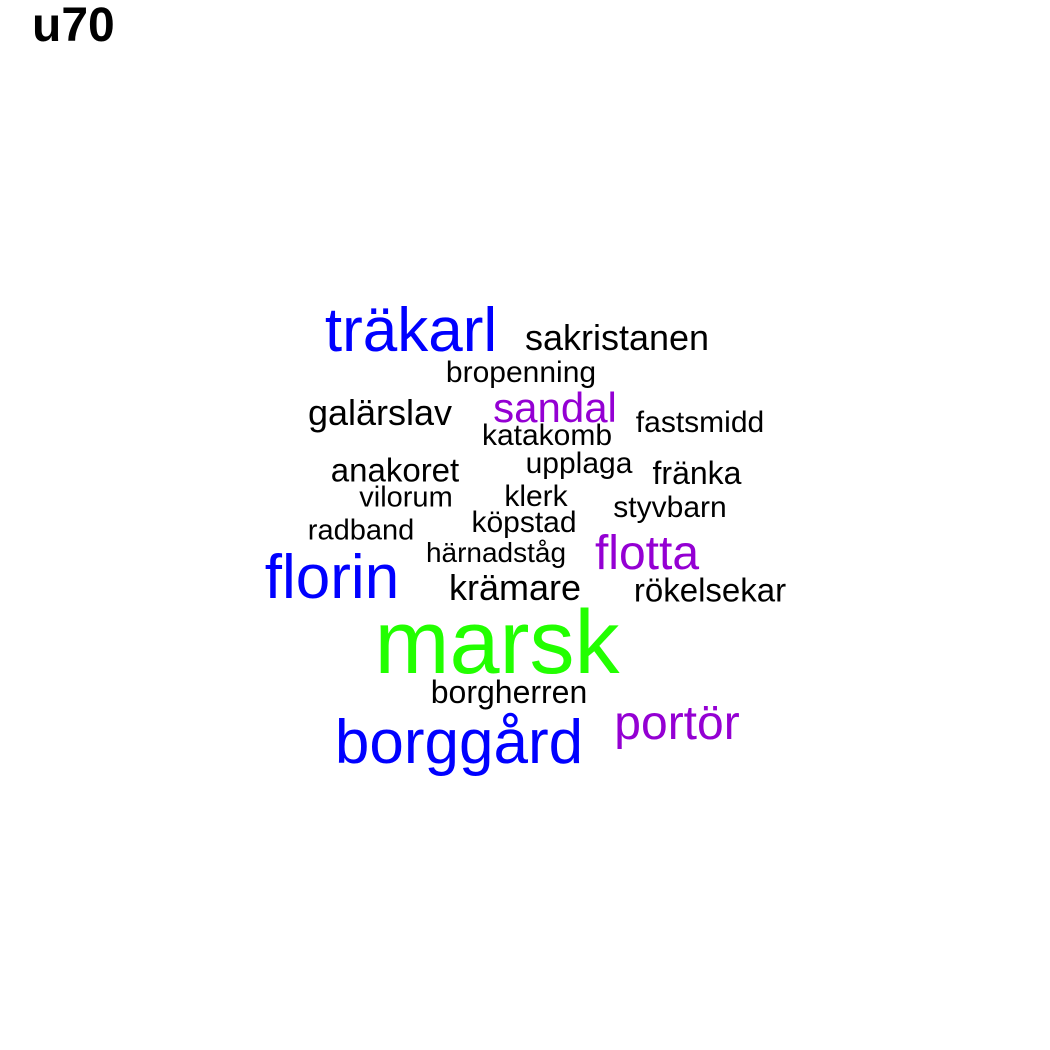 This screenshot has height=1050, width=1050. What do you see at coordinates (411, 330) in the screenshot?
I see `word-trakarl: träkarl` at bounding box center [411, 330].